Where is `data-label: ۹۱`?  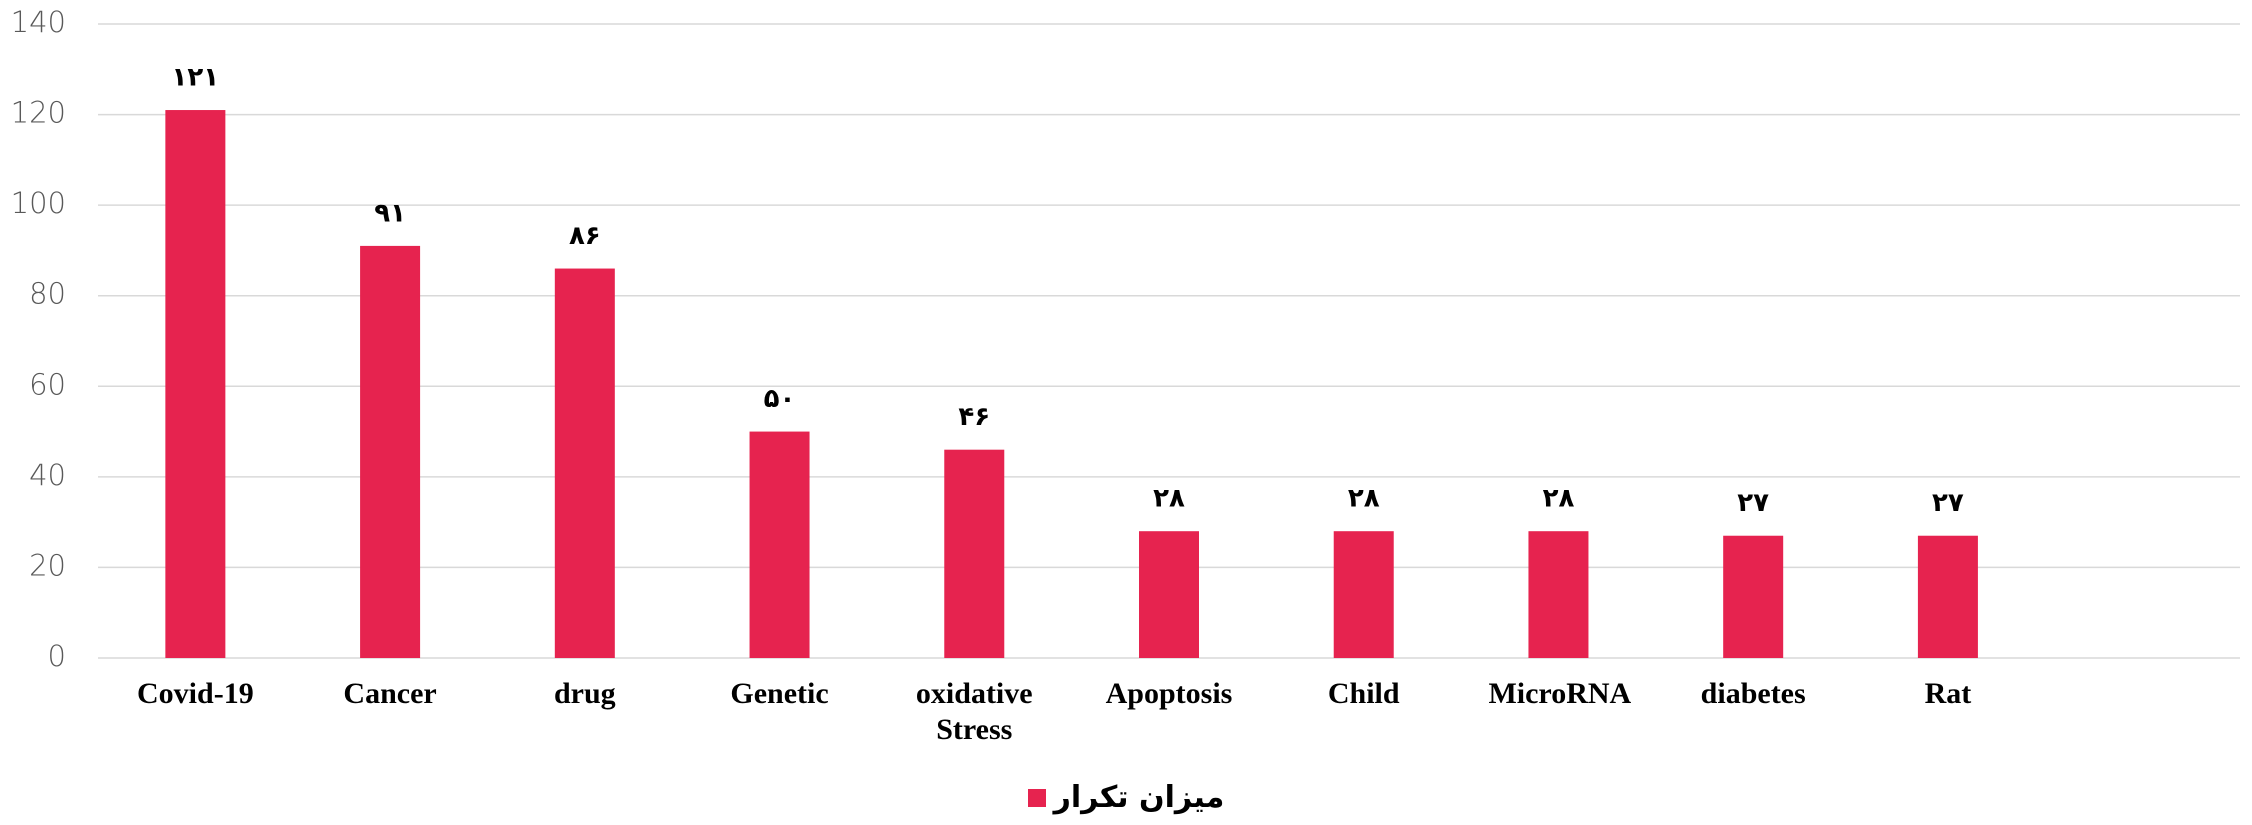
data-label: ۹۱ is located at coordinates (390, 213).